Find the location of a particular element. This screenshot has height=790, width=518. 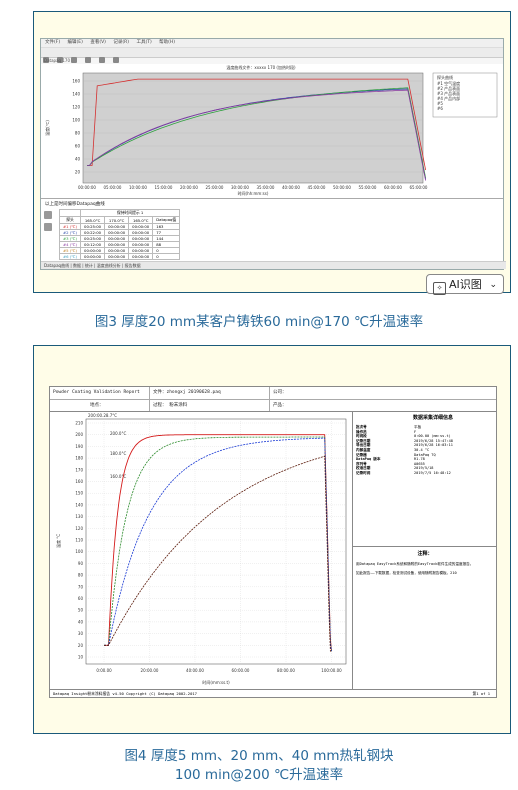

info-row: 批次号 平板 is located at coordinates (425, 427).